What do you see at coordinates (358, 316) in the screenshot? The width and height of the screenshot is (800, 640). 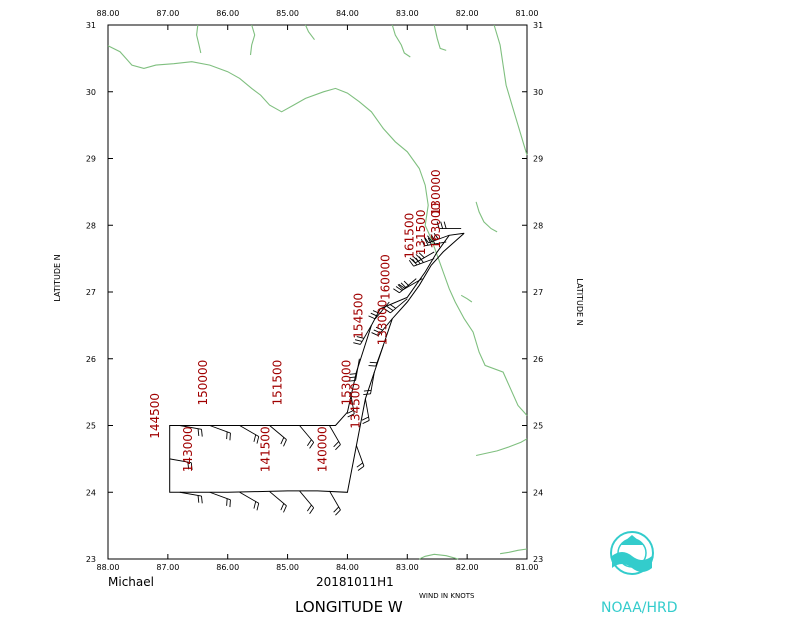 I see `time-label: 154500` at bounding box center [358, 316].